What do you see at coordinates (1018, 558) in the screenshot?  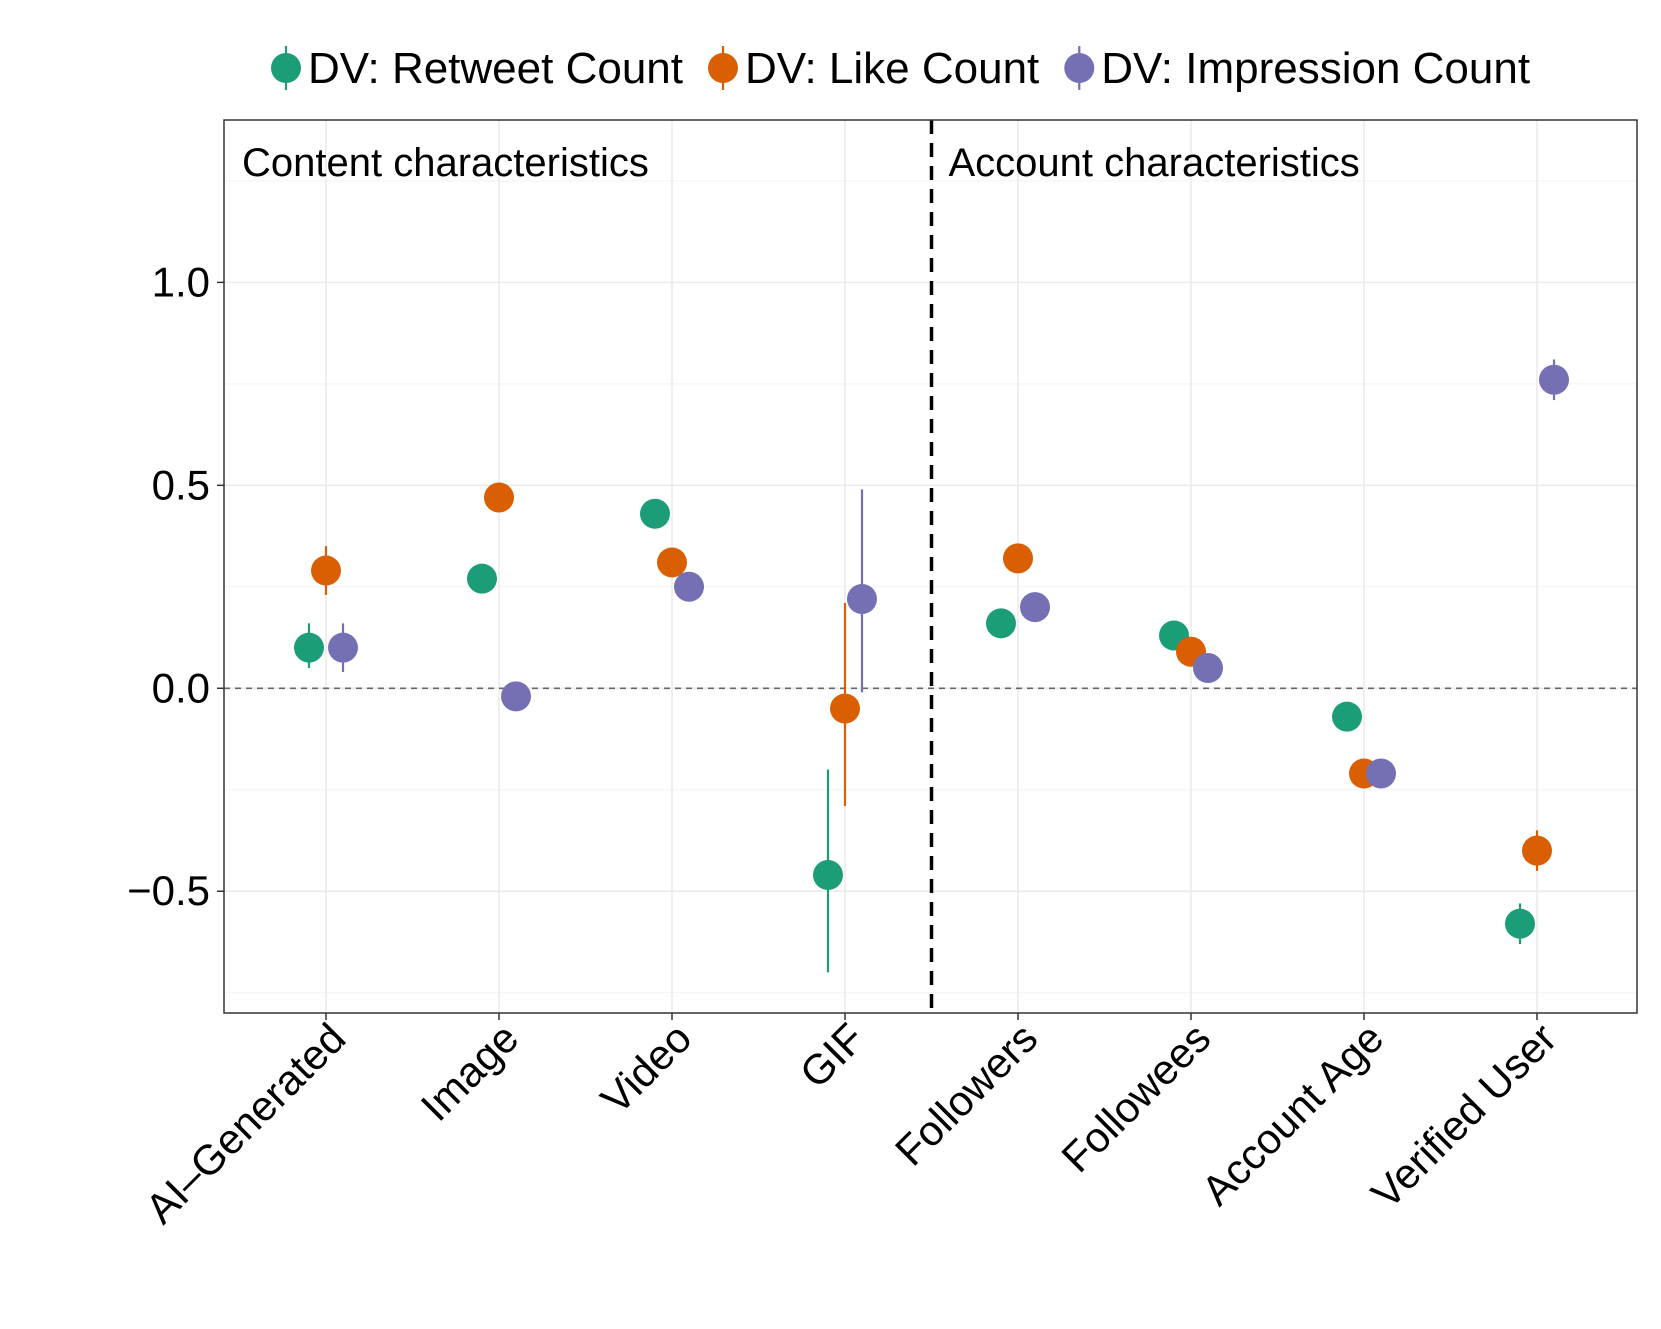 I see `point-dv-like-count-followers` at bounding box center [1018, 558].